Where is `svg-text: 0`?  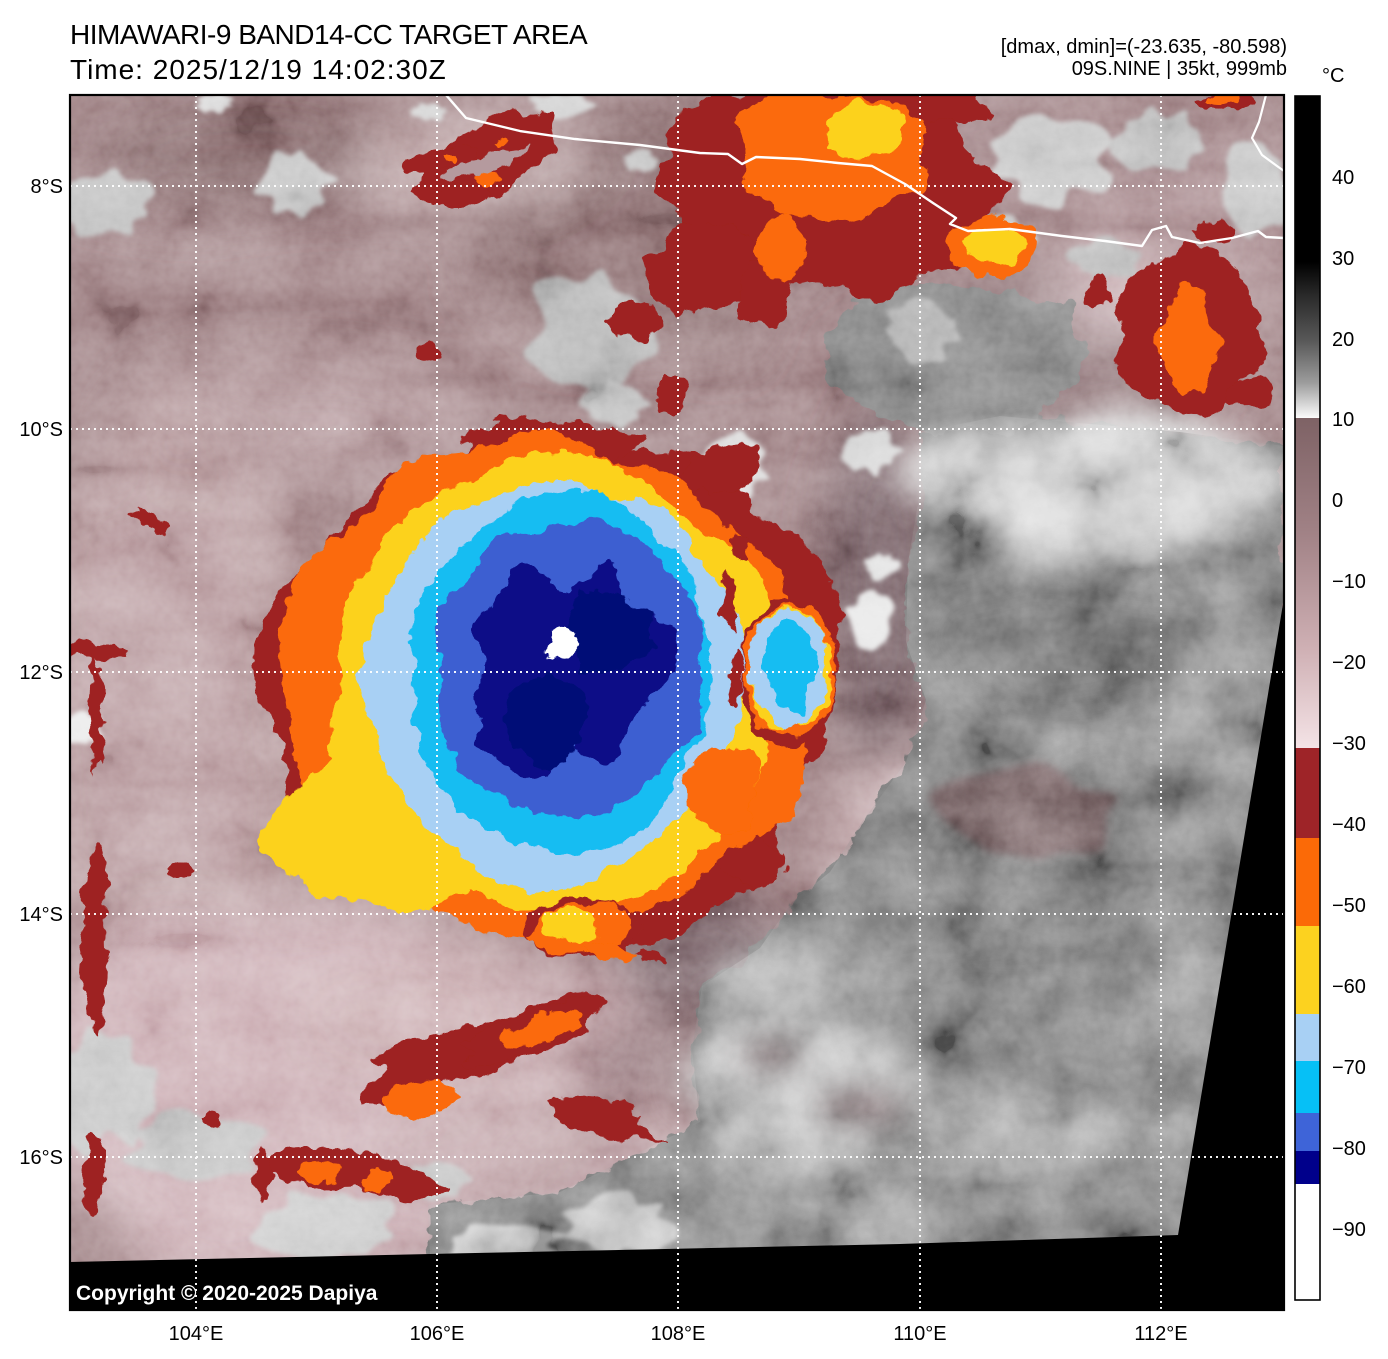 svg-text: 0 is located at coordinates (1337, 501).